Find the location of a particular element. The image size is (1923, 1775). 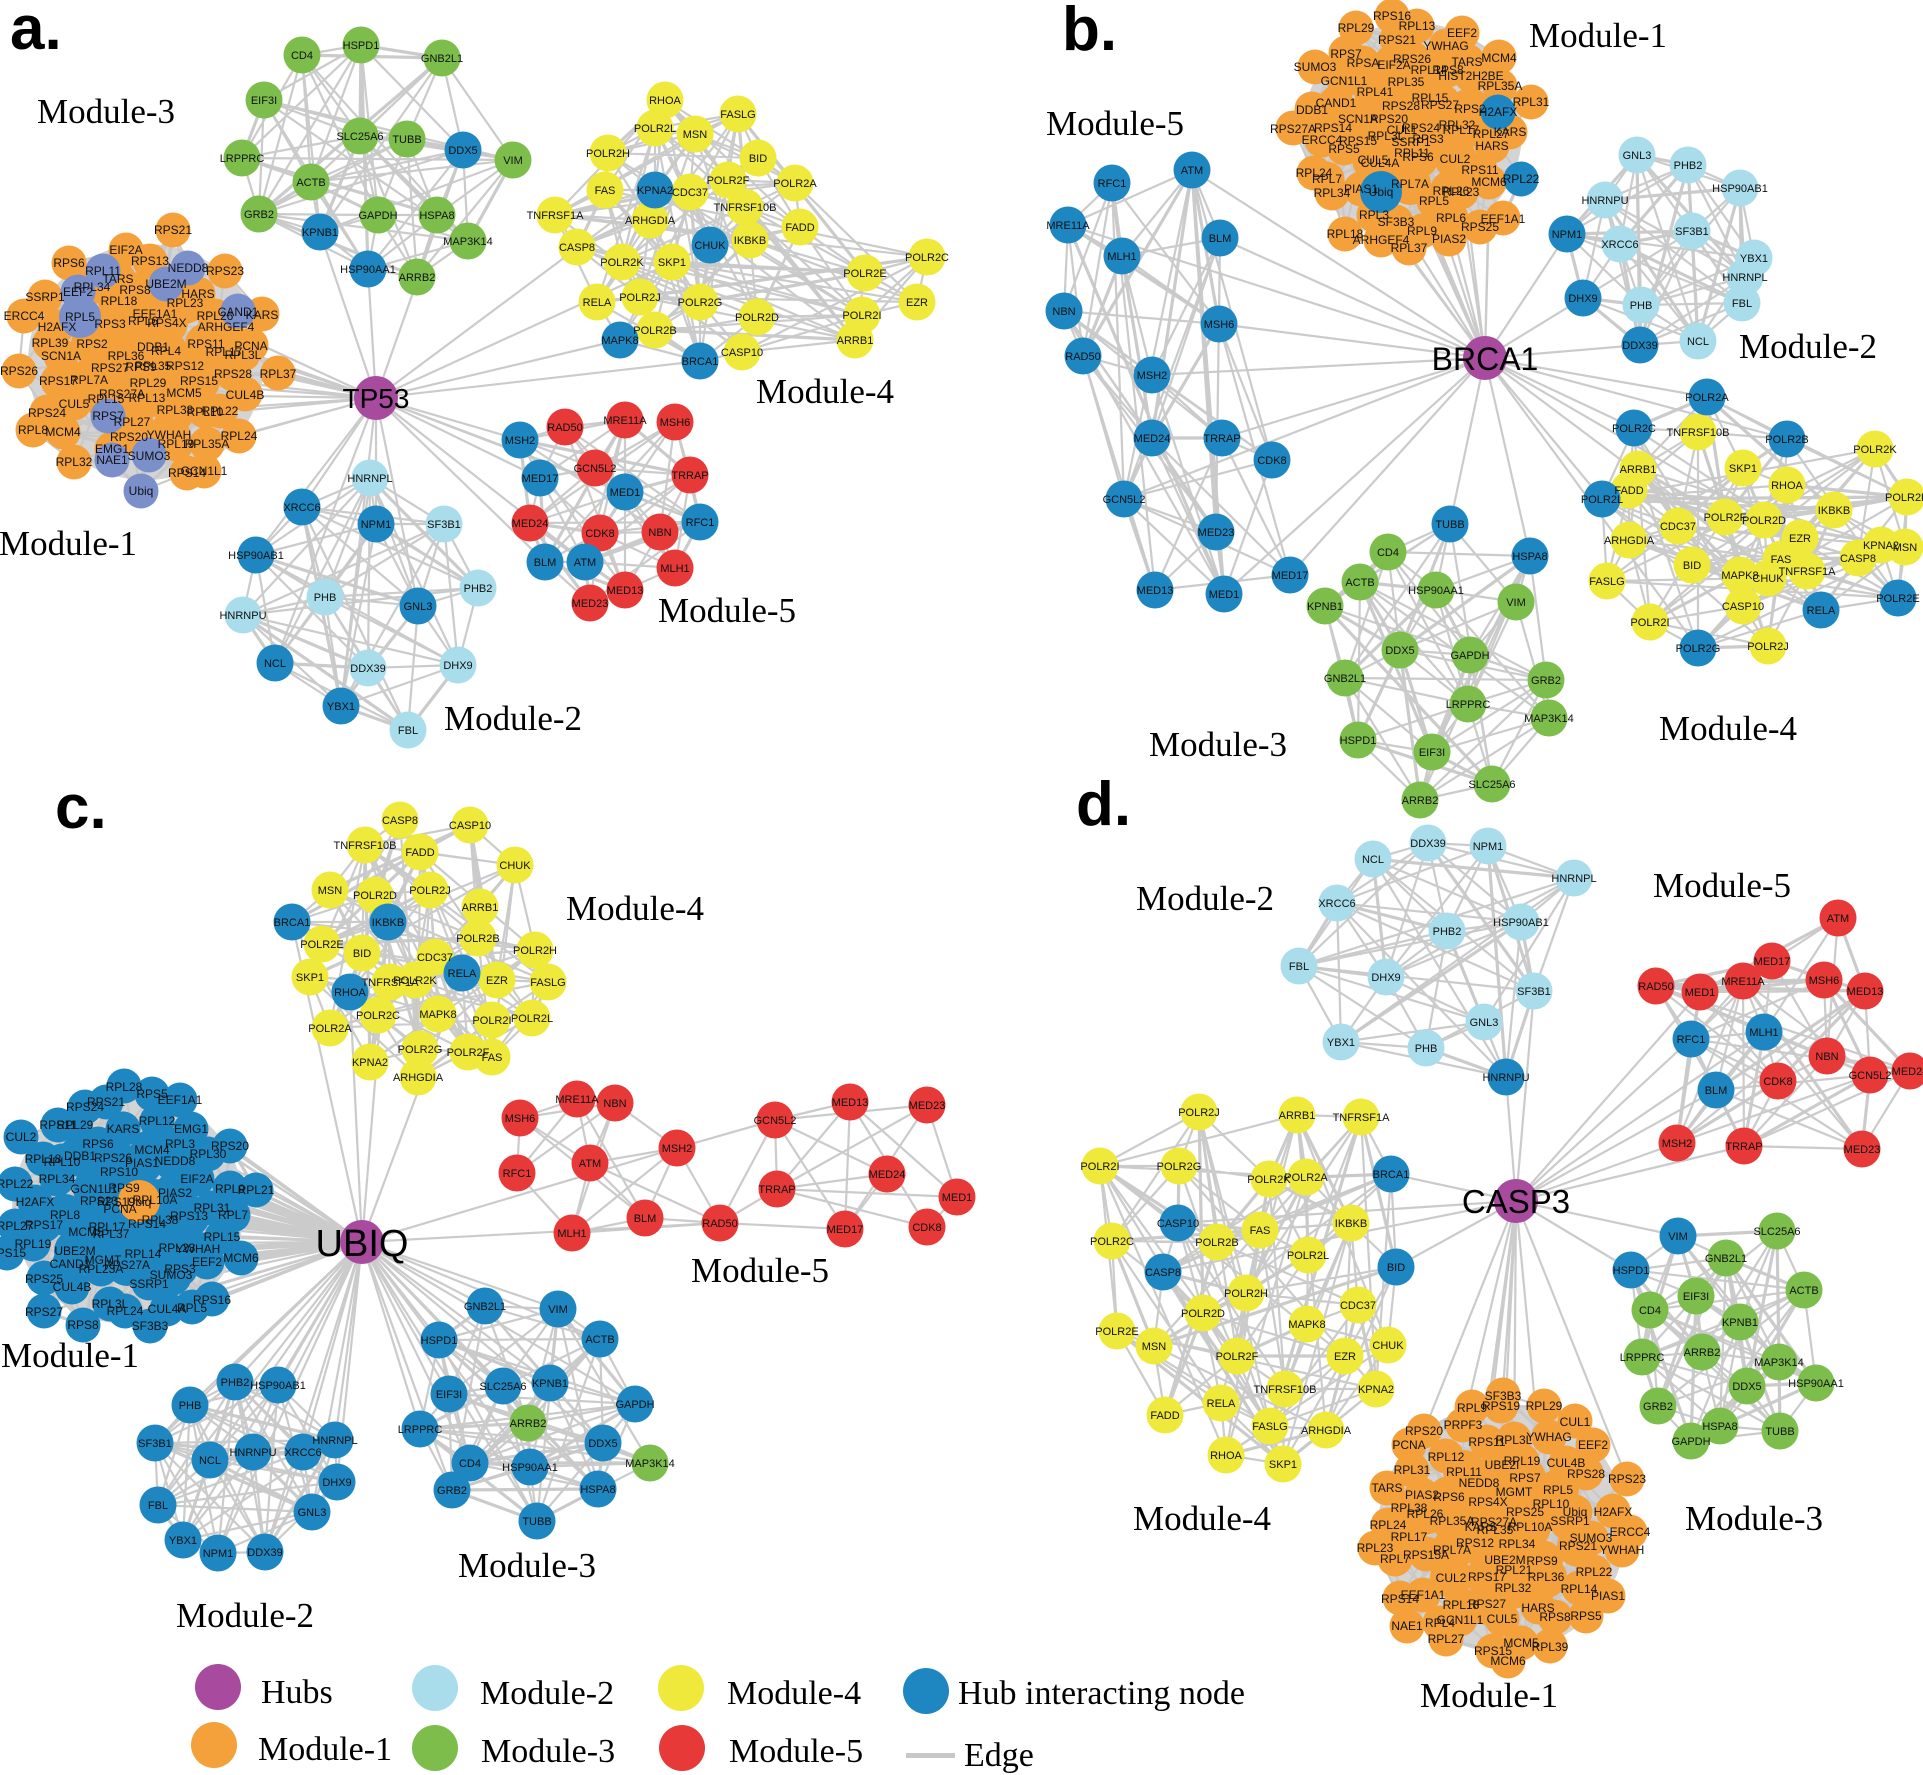

svg-text: RPL35A is located at coordinates (207, 444).